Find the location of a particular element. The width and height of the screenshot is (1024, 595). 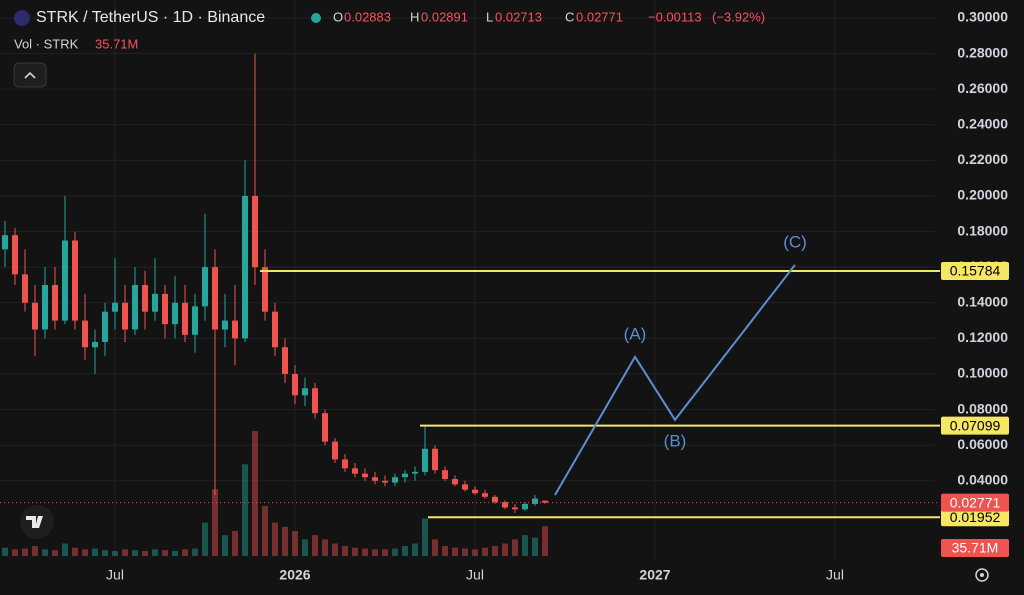

y-tick-label: 0.08000 is located at coordinates (982, 408).